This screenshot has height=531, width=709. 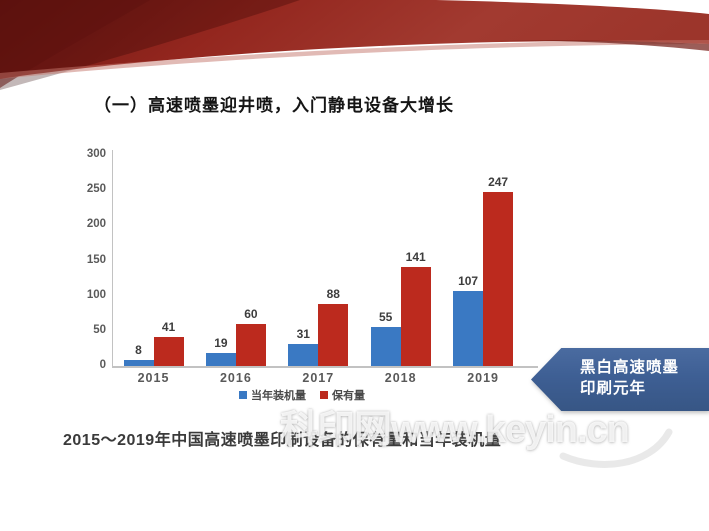 I want to click on y-axis-tick-label: 50, so click(x=99, y=329).